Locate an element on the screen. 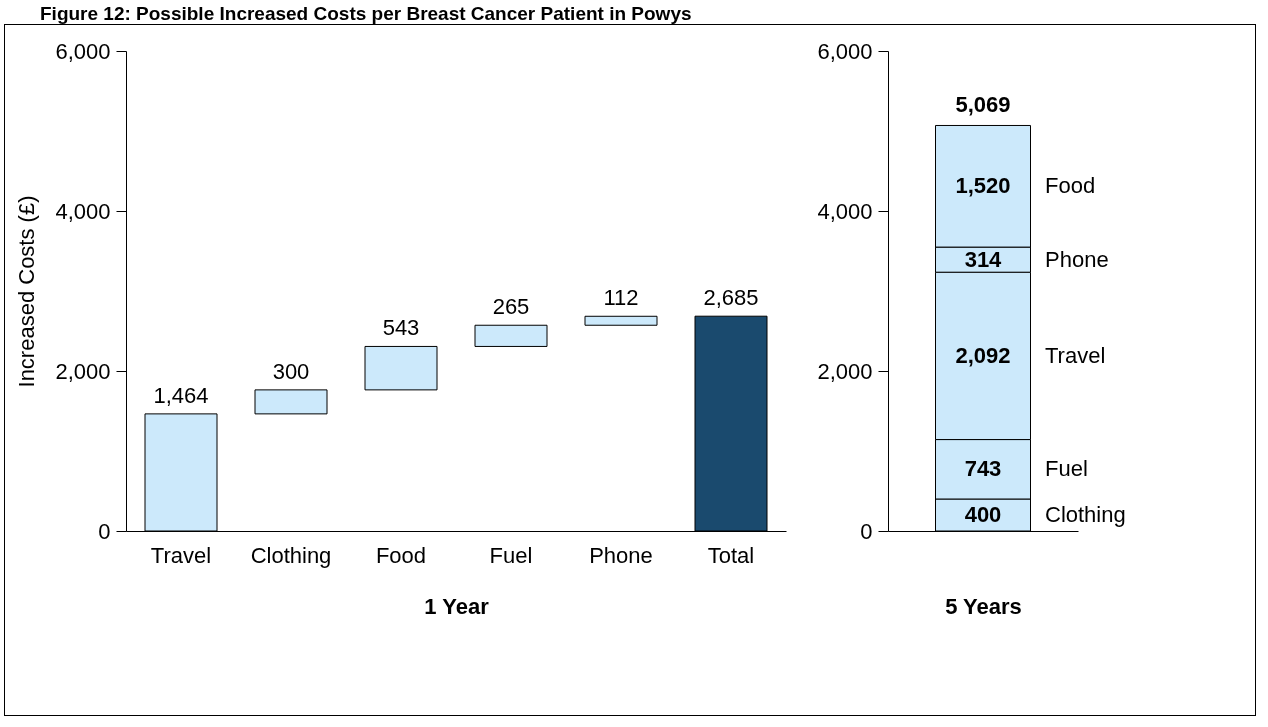  x-tick-label: Travel is located at coordinates (181, 555).